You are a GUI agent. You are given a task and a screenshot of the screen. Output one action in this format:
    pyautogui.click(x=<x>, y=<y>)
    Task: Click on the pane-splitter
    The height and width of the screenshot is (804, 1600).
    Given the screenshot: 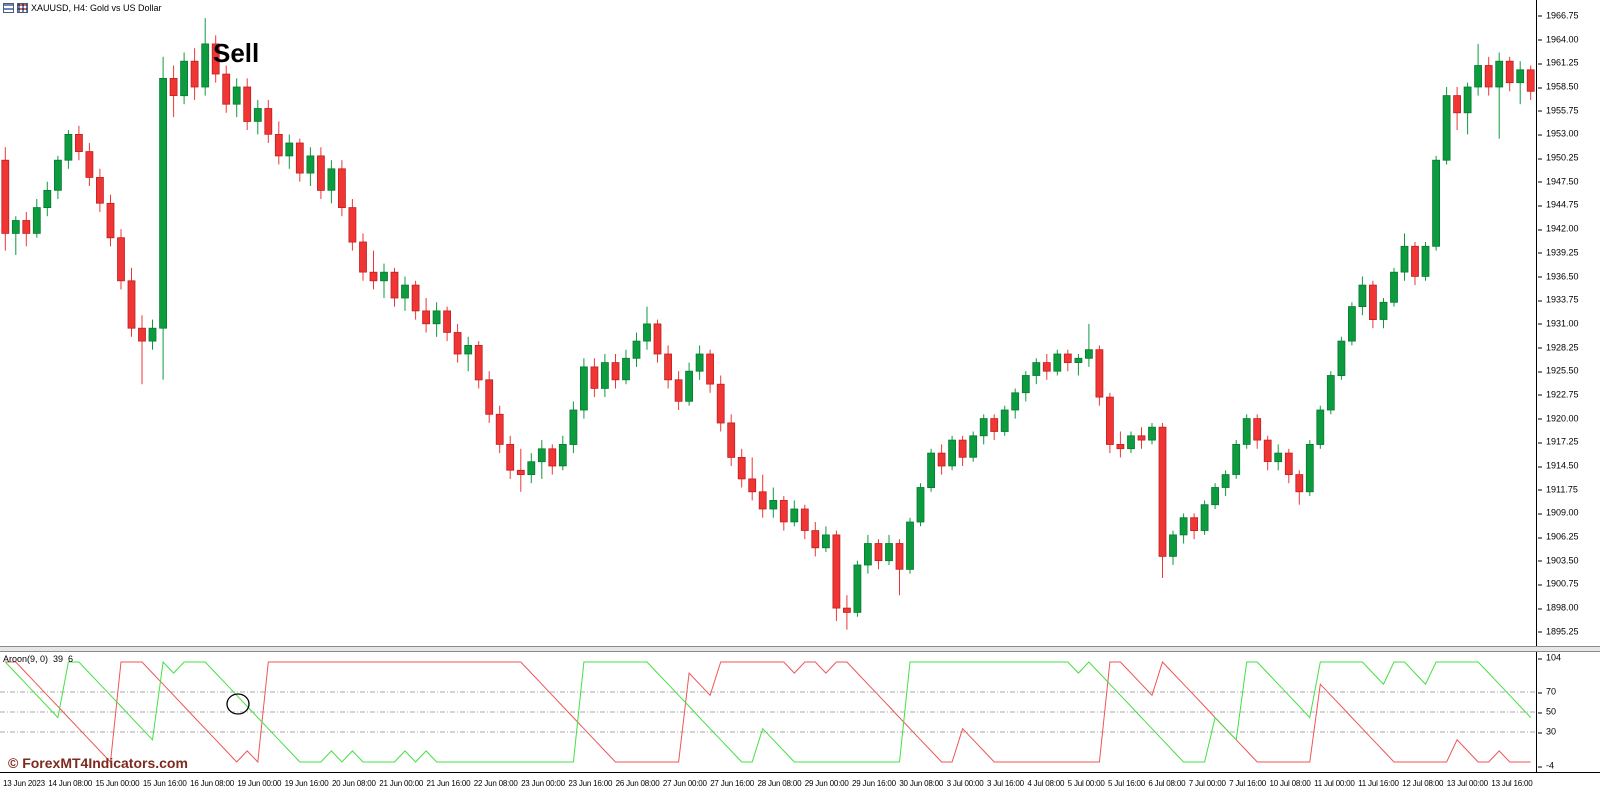 What is the action you would take?
    pyautogui.click(x=800, y=649)
    